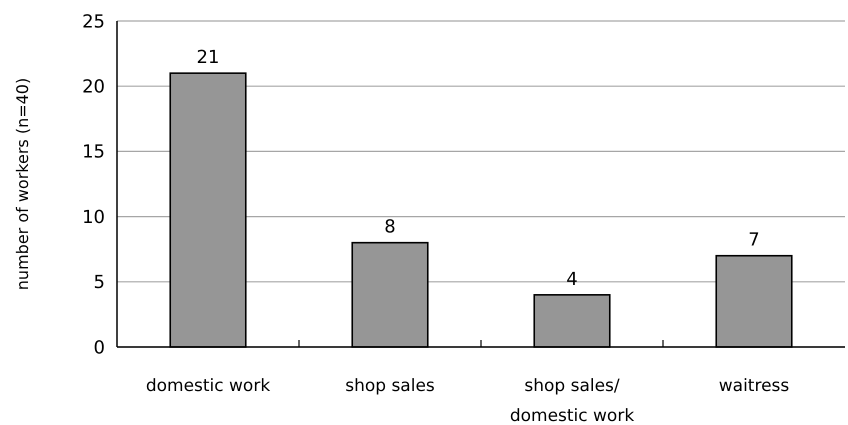 This screenshot has height=425, width=848. Describe the element at coordinates (22, 184) in the screenshot. I see `y-axis-title: number of workers (n=40)` at that location.